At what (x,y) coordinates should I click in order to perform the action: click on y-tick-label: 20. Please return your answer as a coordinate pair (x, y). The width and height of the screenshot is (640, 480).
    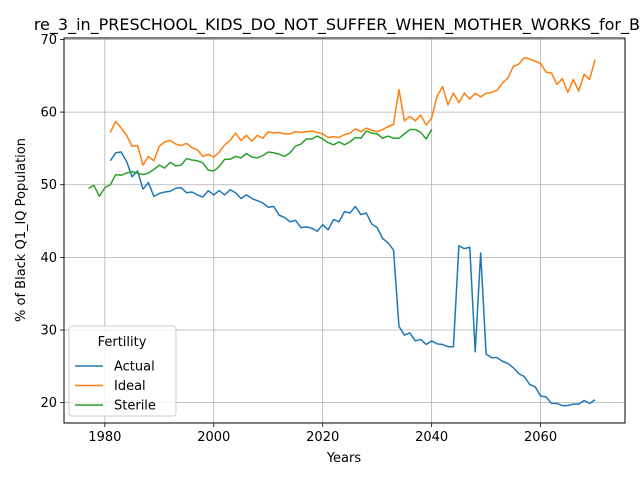
    Looking at the image, I should click on (48, 403).